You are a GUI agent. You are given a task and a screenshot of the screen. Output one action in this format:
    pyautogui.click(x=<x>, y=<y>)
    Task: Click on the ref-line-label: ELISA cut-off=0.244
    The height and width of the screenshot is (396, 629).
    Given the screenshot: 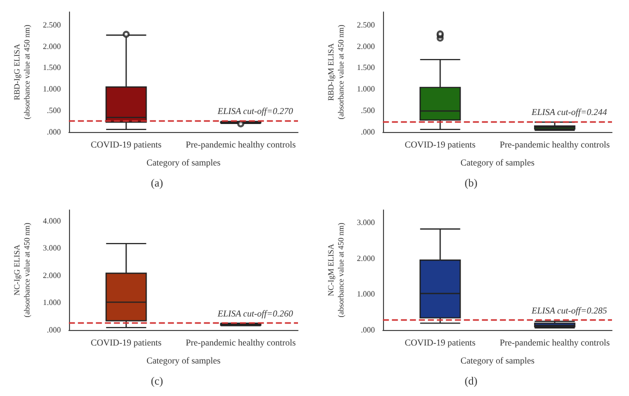 What is the action you would take?
    pyautogui.click(x=569, y=112)
    